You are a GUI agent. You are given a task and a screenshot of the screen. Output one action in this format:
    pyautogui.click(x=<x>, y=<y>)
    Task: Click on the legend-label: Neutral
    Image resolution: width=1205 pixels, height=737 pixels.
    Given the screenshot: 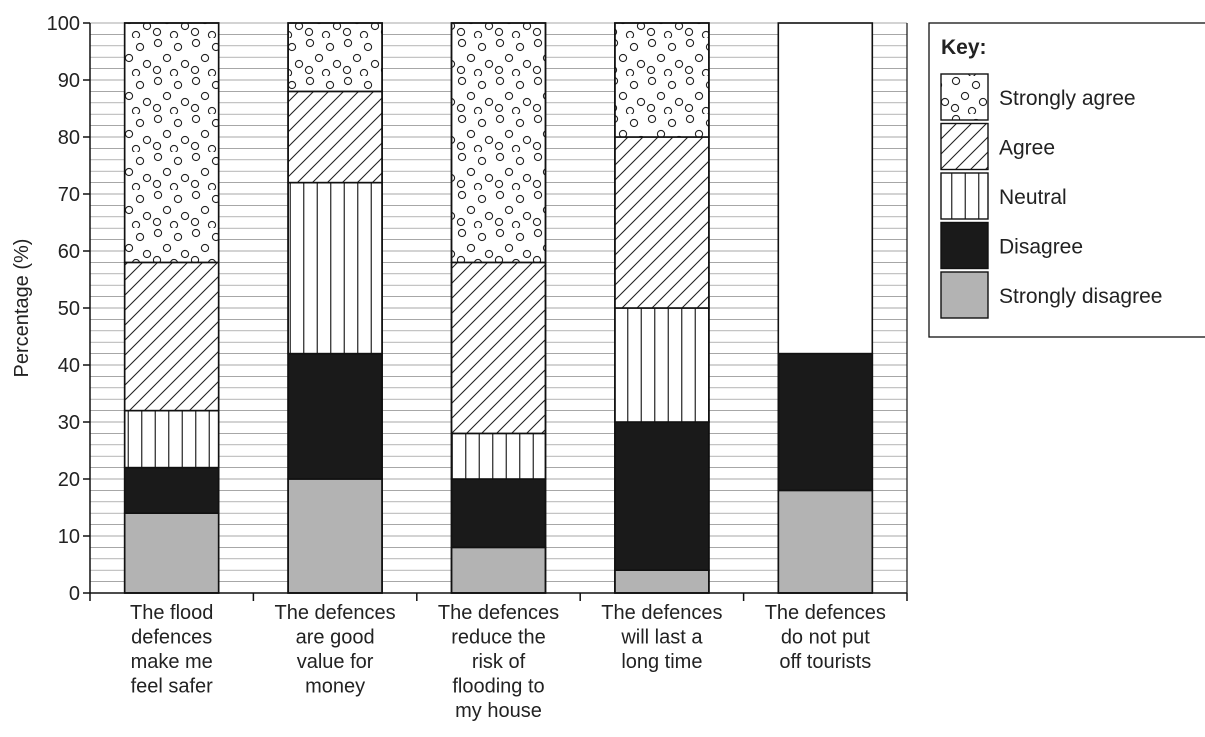 What is the action you would take?
    pyautogui.click(x=1033, y=197)
    